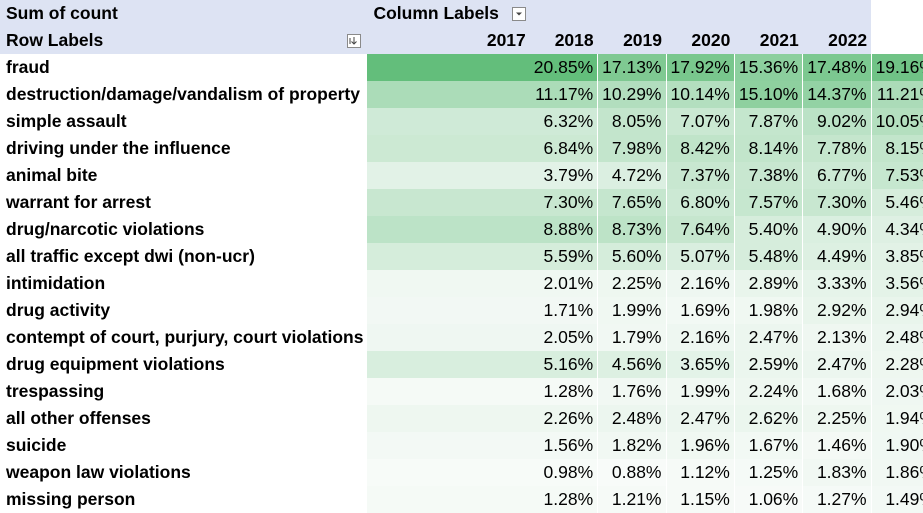 The image size is (923, 513). I want to click on row-label: all other offenses, so click(78, 418).